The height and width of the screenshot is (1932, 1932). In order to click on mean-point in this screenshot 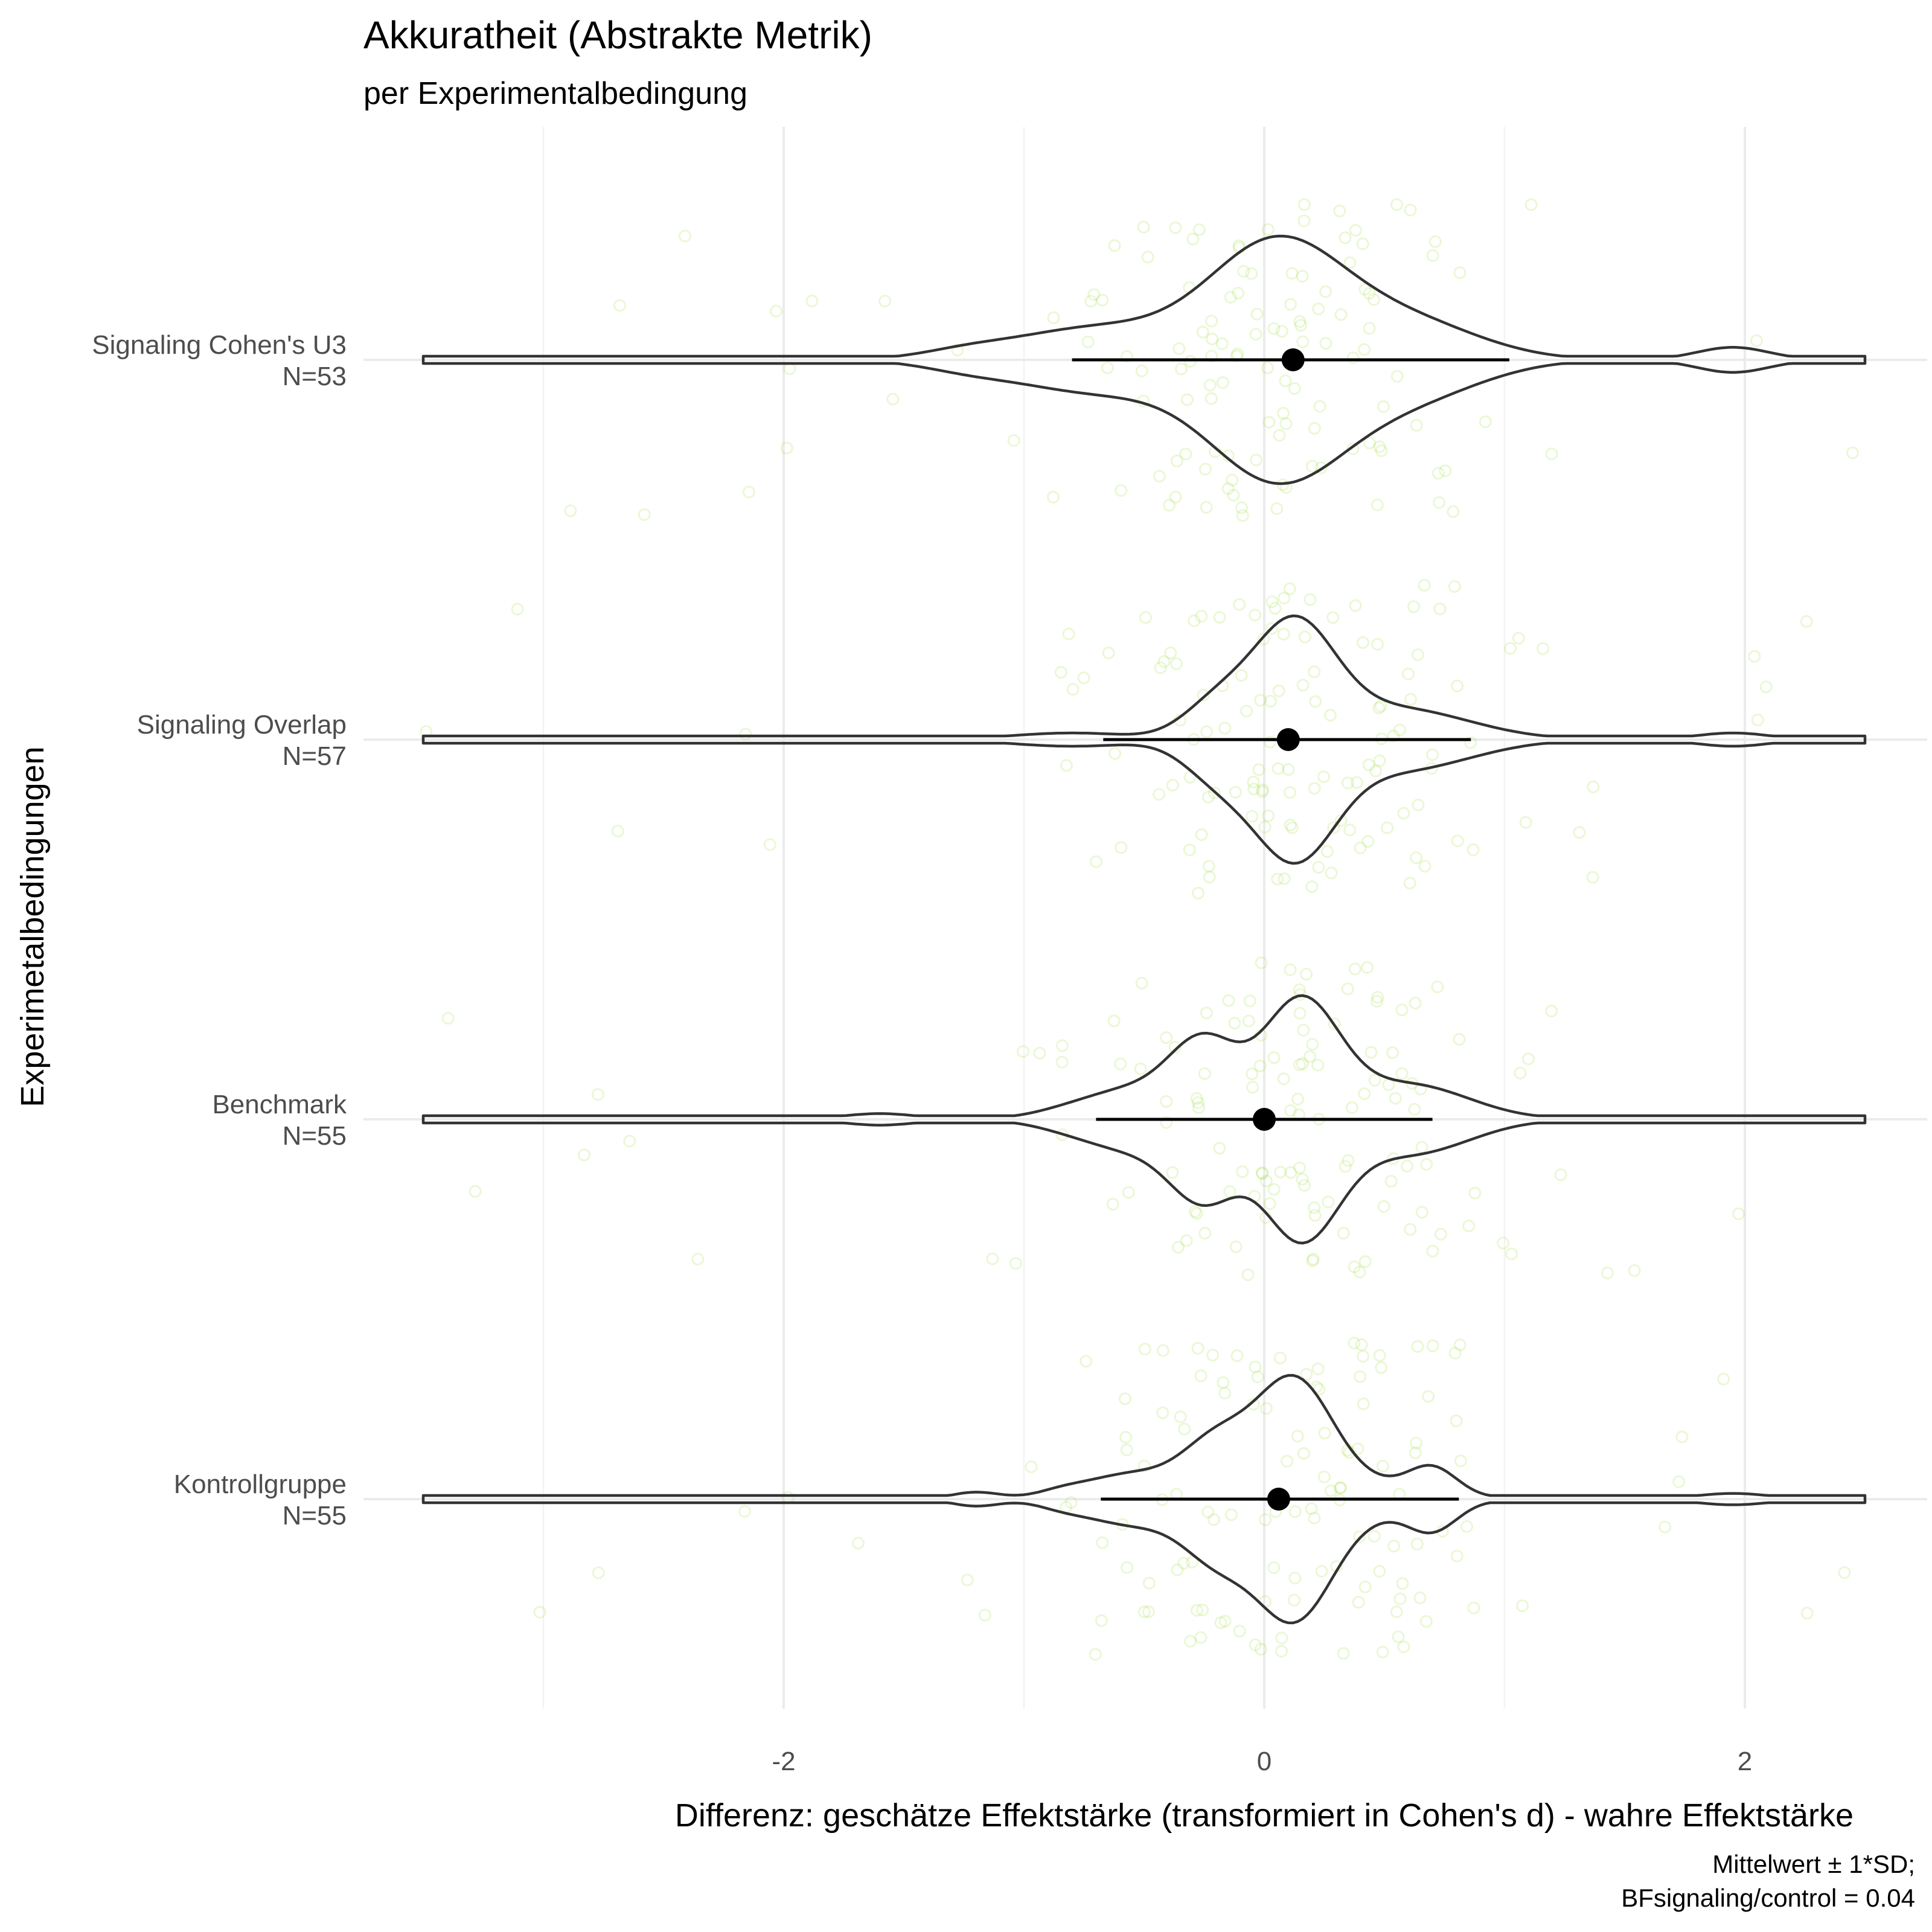, I will do `click(1293, 359)`.